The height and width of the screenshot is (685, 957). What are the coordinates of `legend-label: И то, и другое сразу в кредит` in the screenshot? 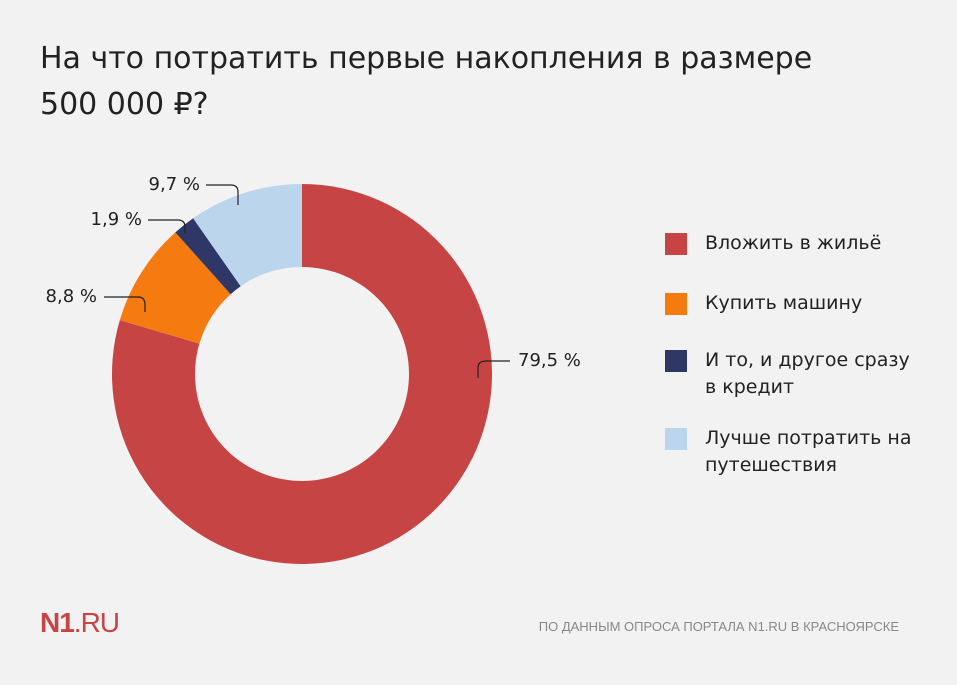 It's located at (807, 373).